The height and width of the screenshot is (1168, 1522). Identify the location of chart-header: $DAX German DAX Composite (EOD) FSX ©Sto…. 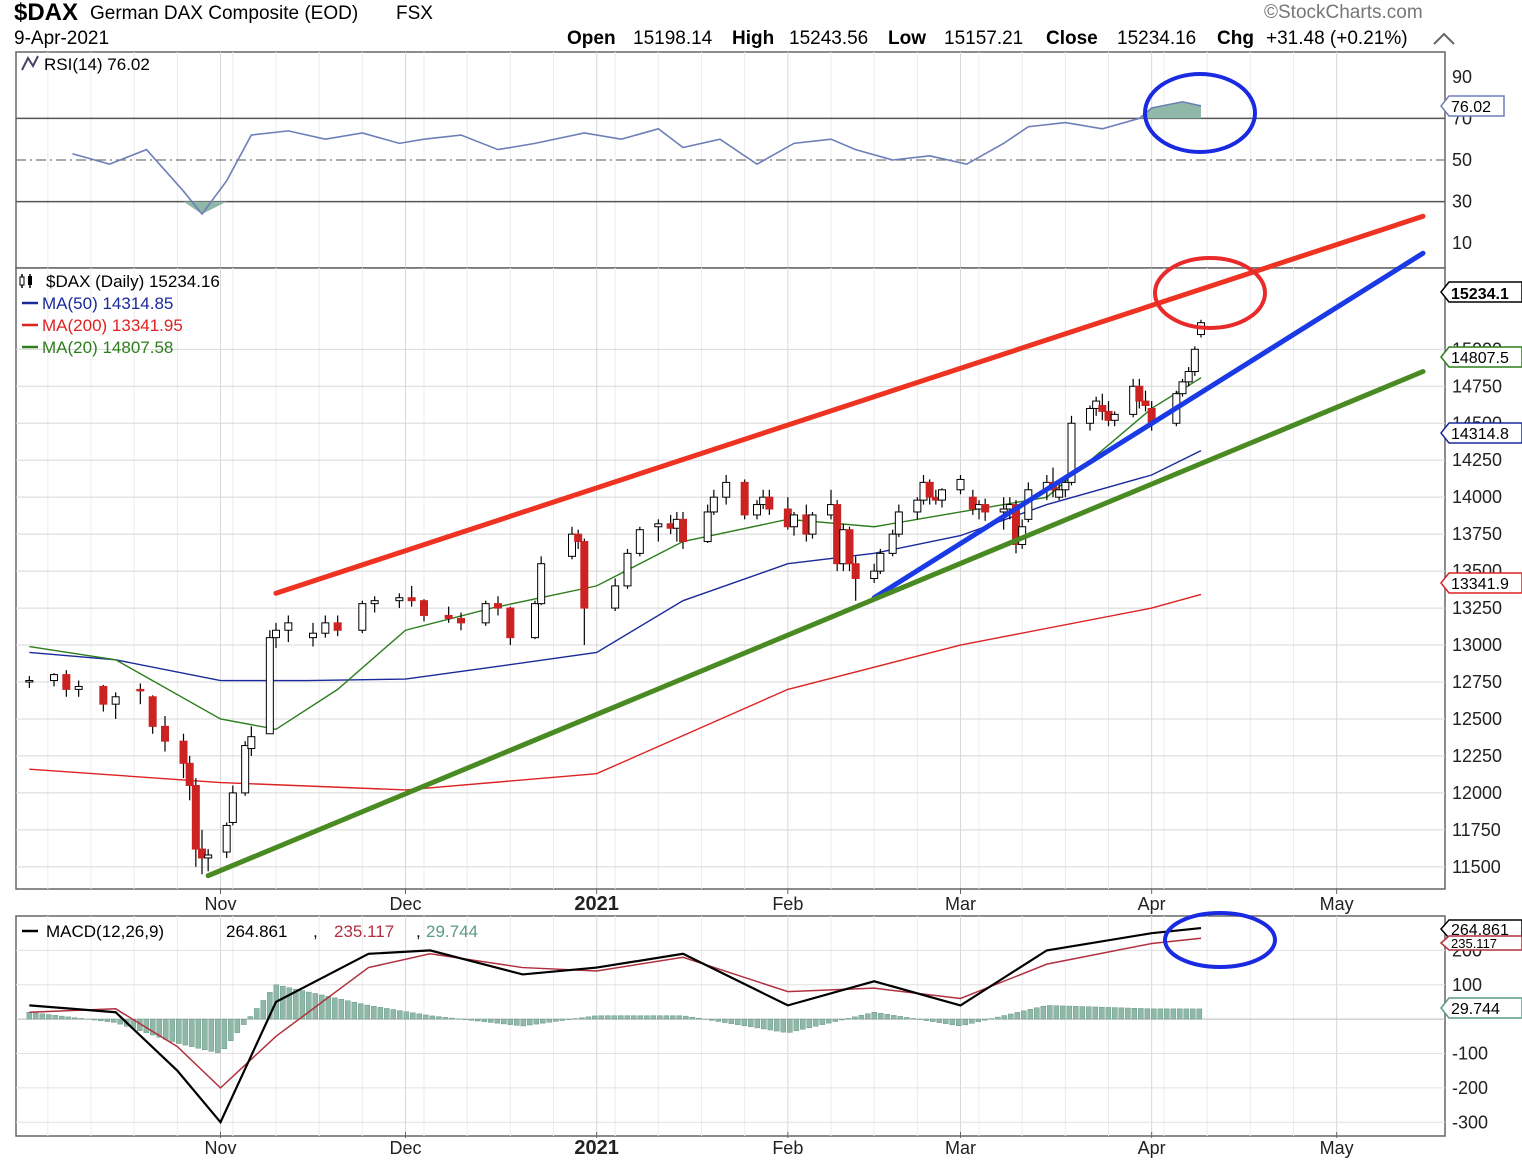
(734, 24).